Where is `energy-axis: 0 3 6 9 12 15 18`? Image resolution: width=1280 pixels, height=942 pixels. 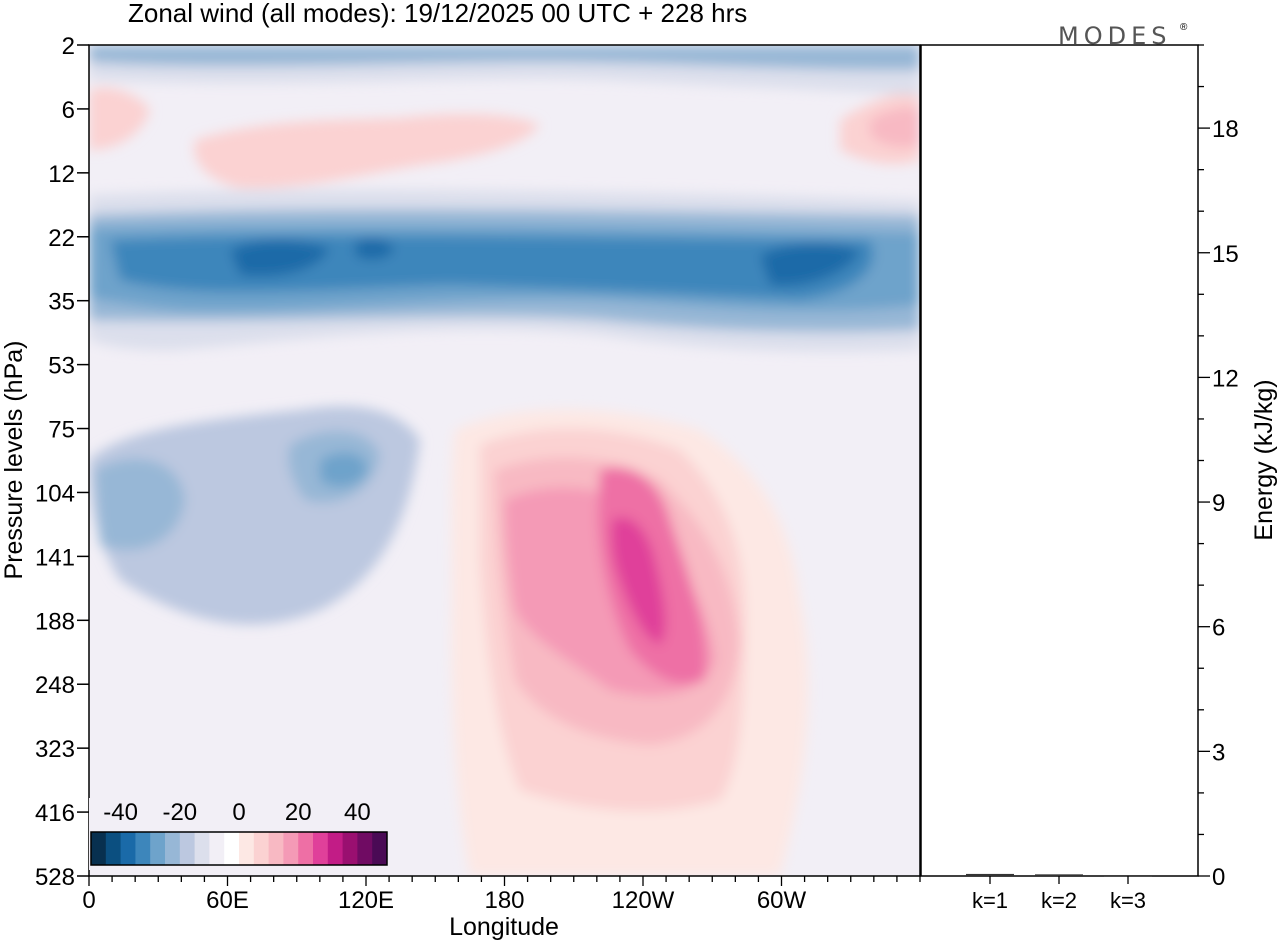
energy-axis: 0 3 6 9 12 15 18 is located at coordinates (1218, 467).